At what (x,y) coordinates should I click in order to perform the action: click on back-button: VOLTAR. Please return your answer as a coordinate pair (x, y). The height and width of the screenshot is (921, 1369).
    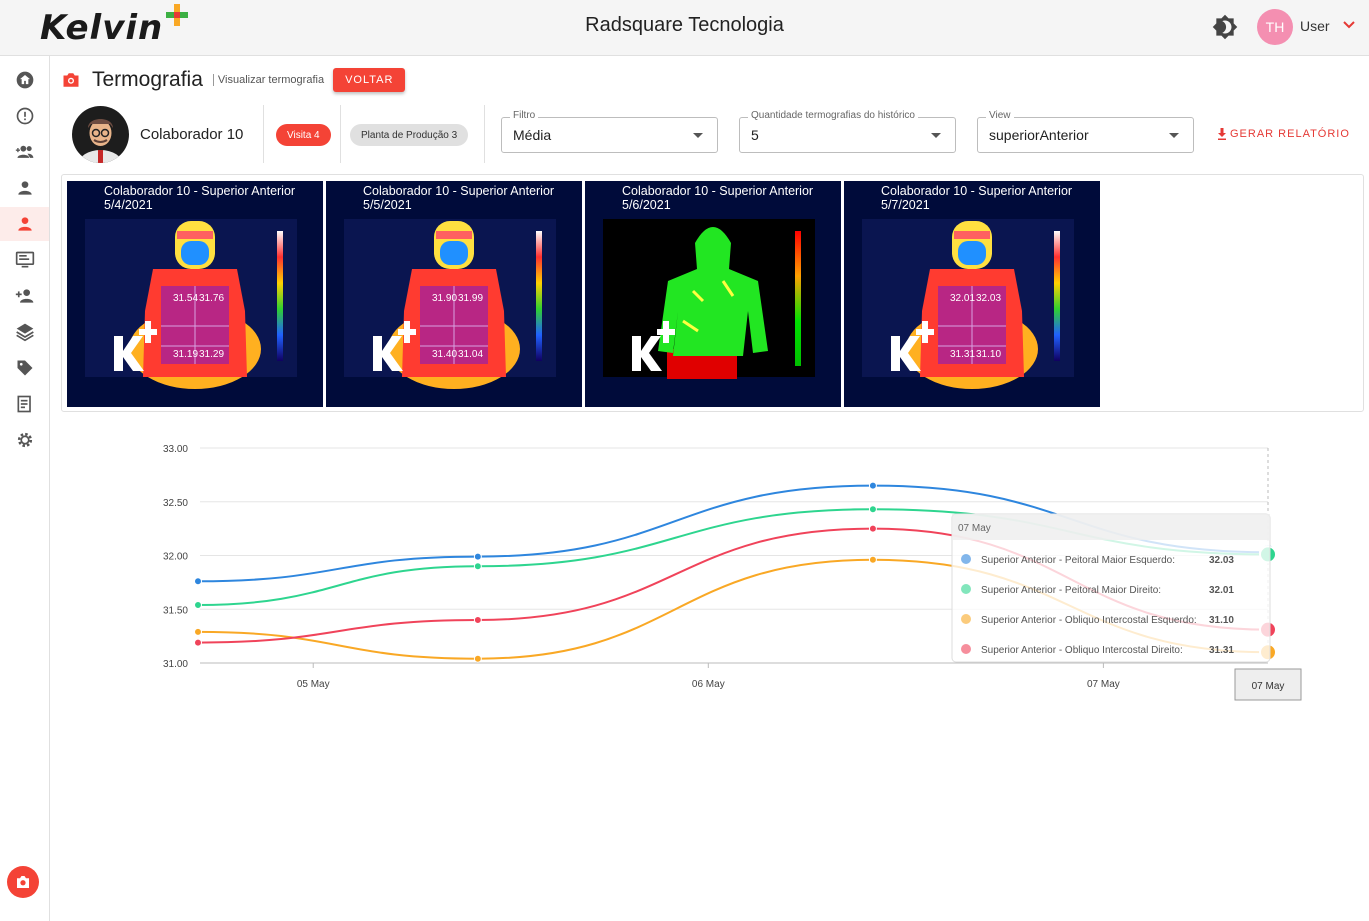
    Looking at the image, I should click on (369, 80).